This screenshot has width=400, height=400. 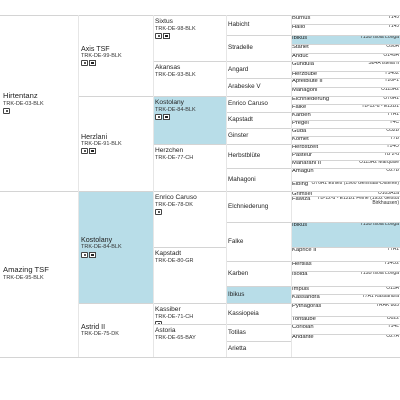 What do you see at coordinates (345, 91) in the screenshot?
I see `pedigree-cell-g5: Mahagoni O115A2` at bounding box center [345, 91].